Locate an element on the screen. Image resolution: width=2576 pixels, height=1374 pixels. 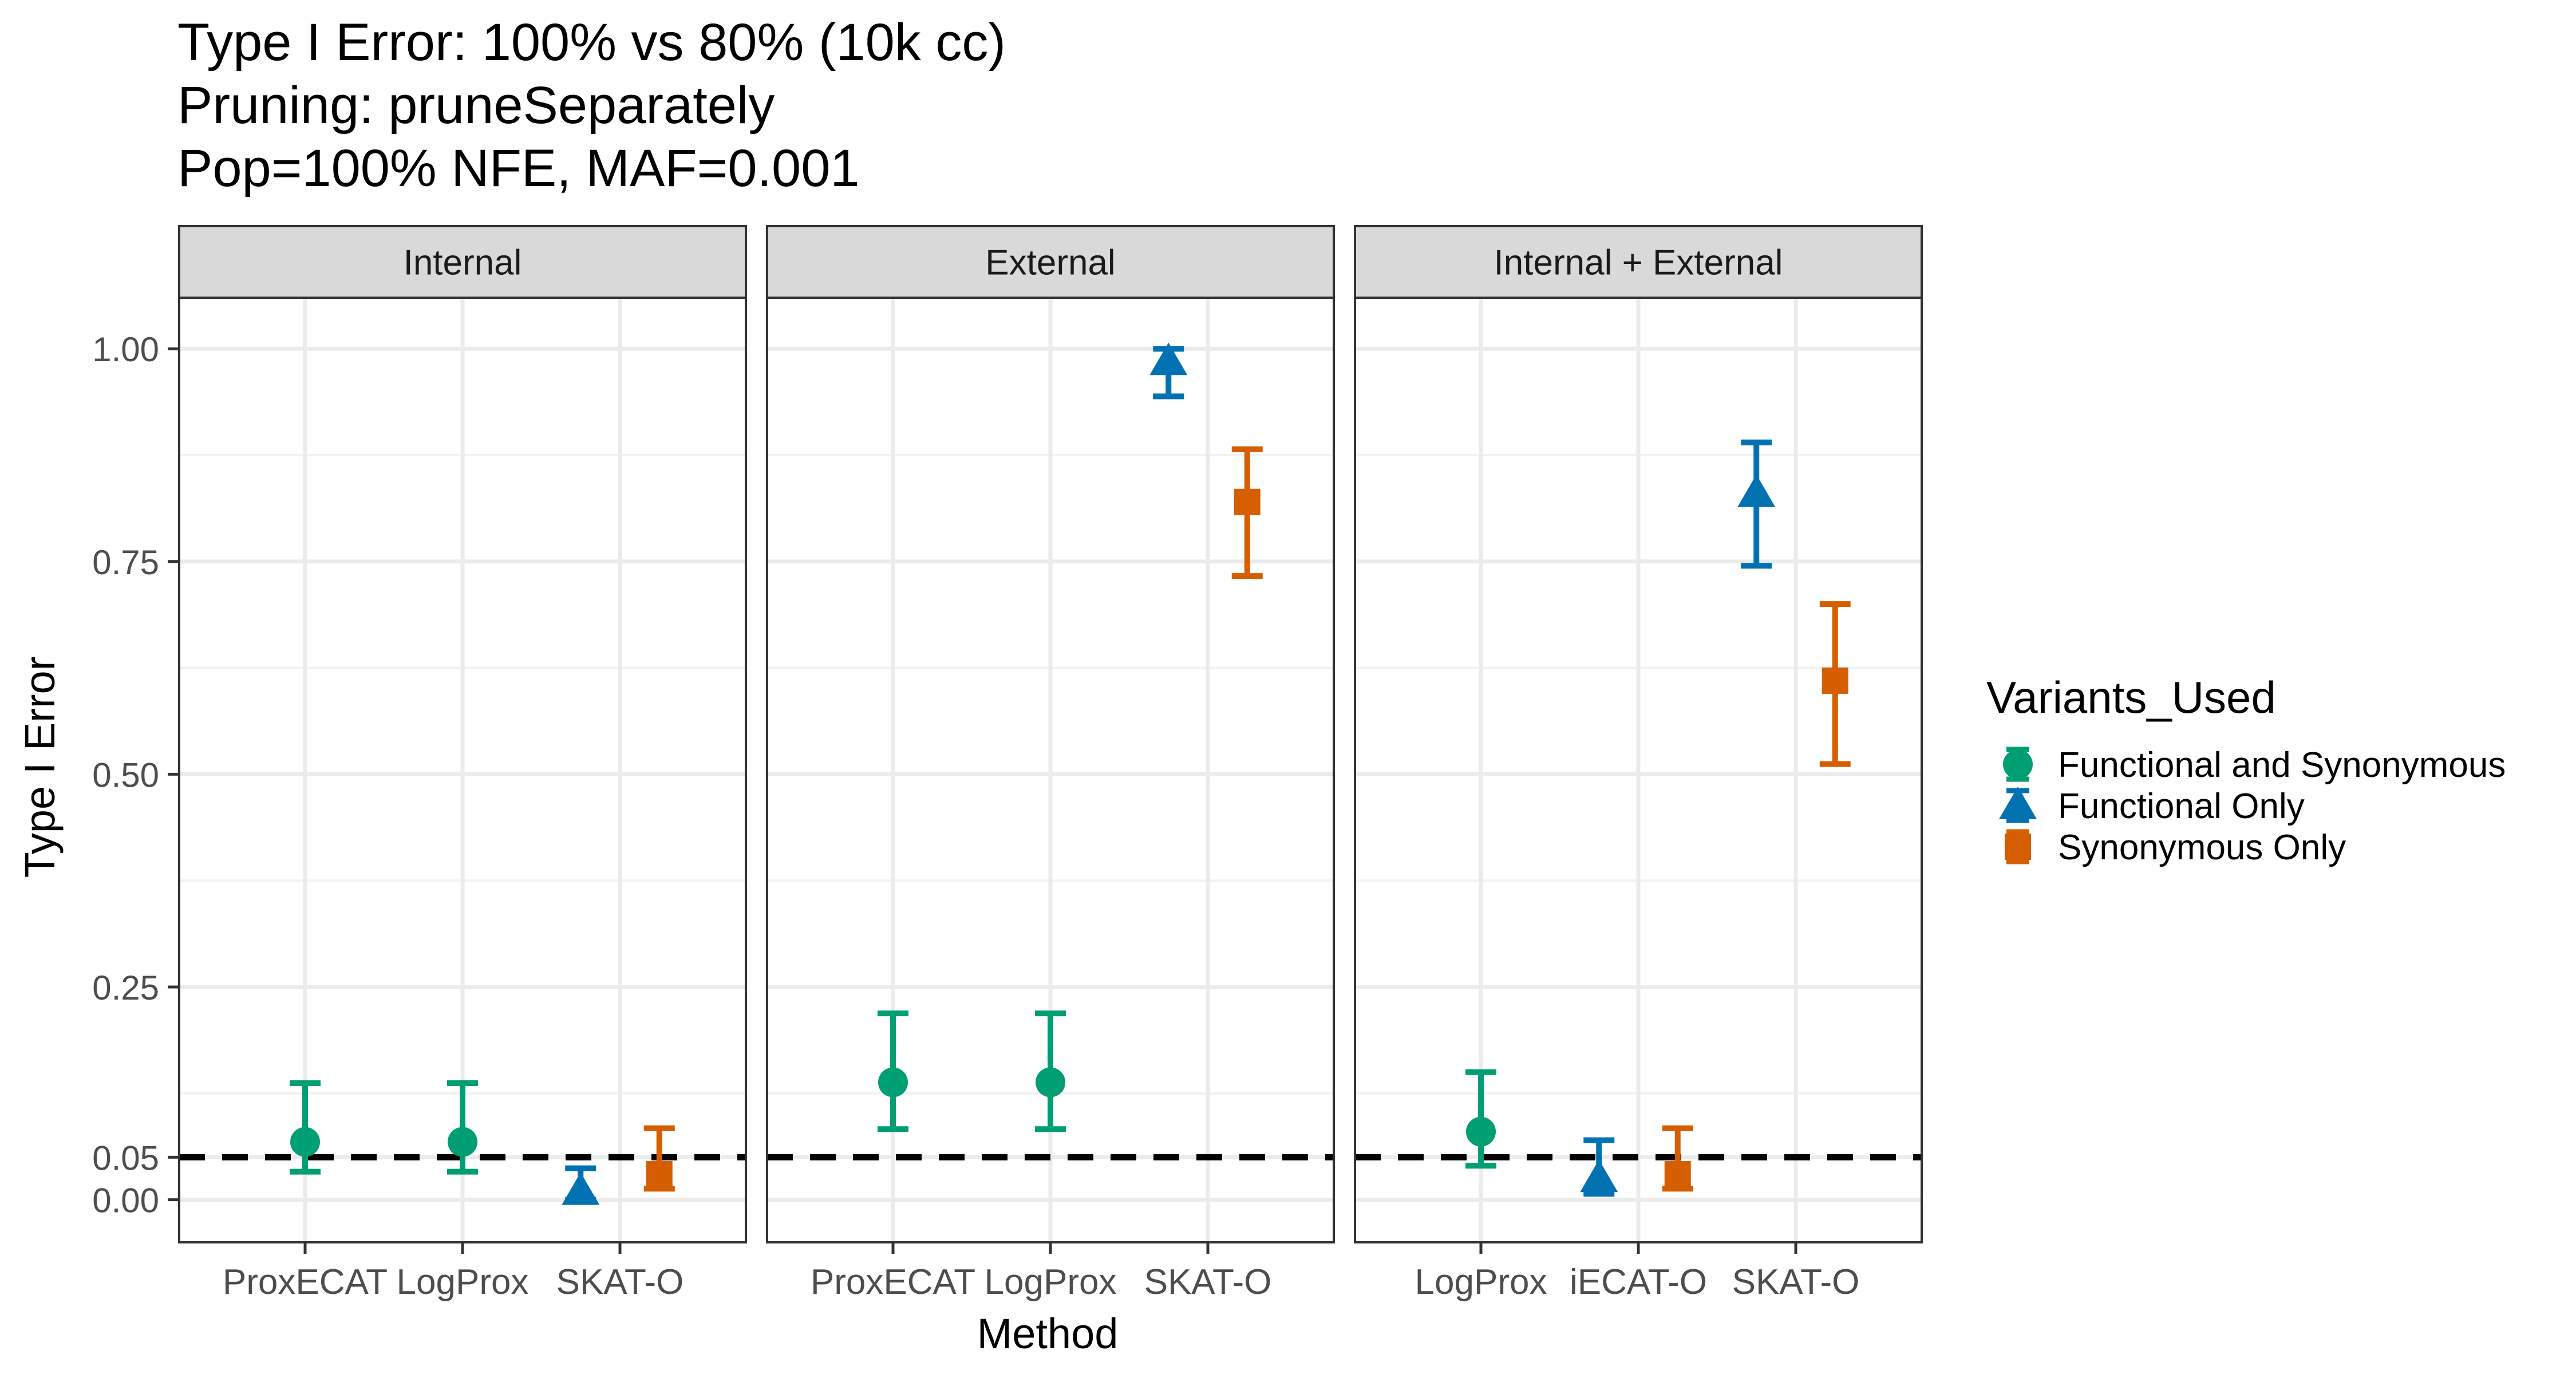
legend-title: Variants_Used is located at coordinates (2131, 697).